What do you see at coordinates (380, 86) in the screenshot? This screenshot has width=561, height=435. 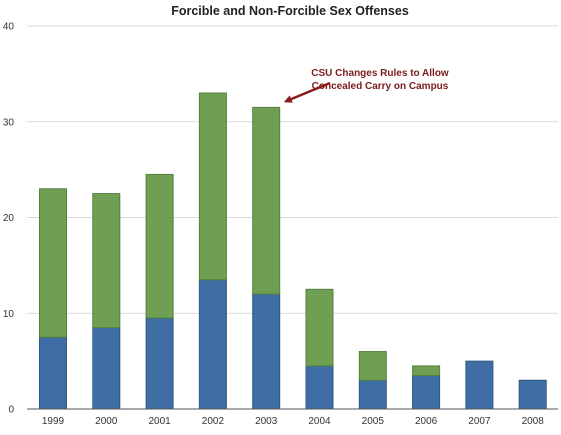 I see `annotation-line-2: Concealed Carry on Campus` at bounding box center [380, 86].